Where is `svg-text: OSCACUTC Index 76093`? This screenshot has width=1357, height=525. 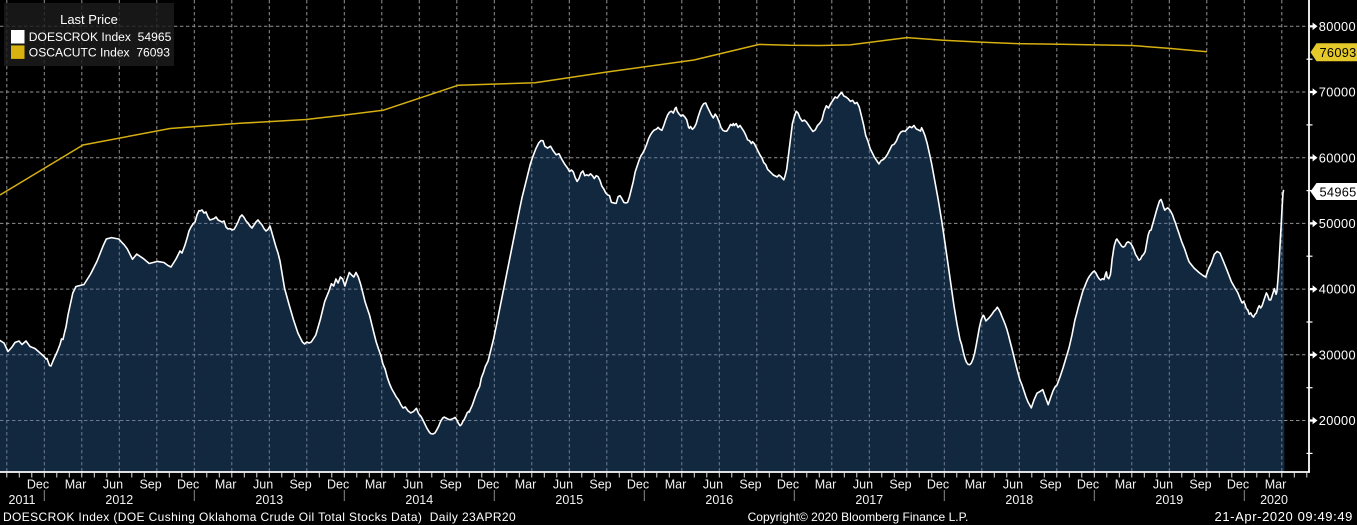 svg-text: OSCACUTC Index 76093 is located at coordinates (99, 52).